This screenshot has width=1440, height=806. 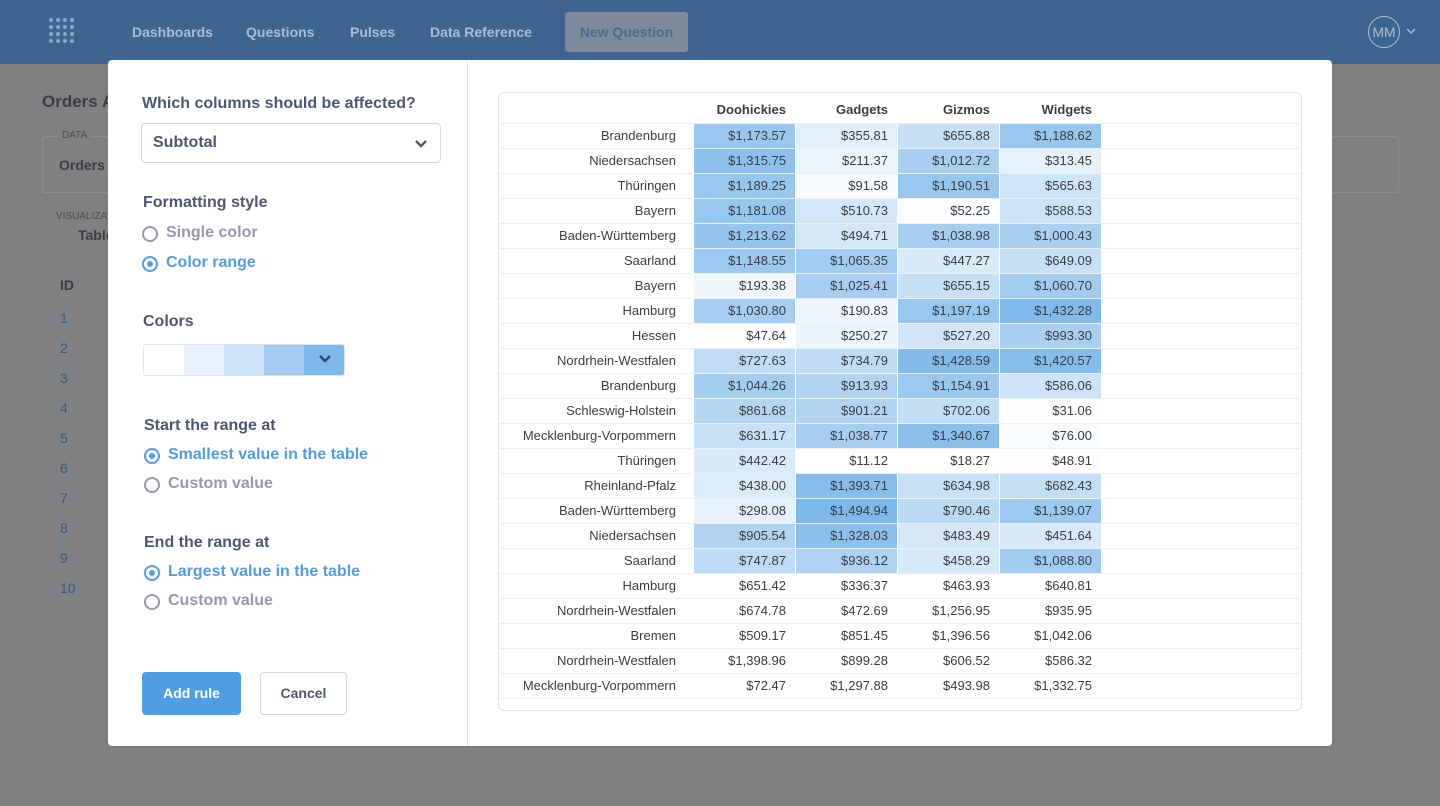 I want to click on select-value: Subtotal, so click(x=185, y=142).